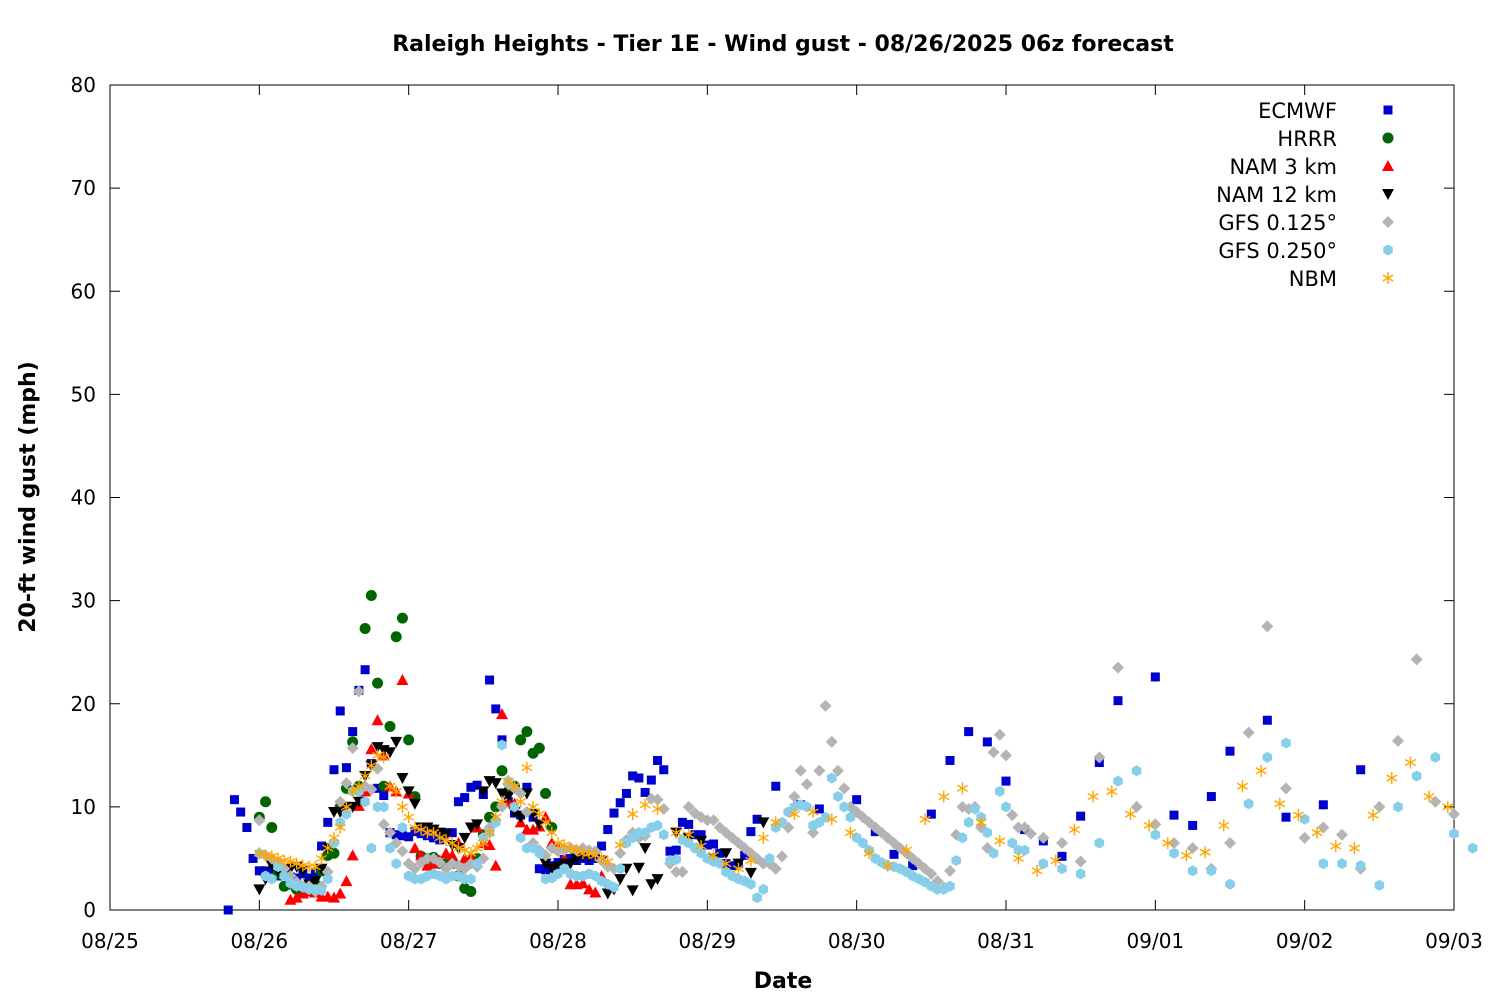 This screenshot has width=1500, height=1000. Describe the element at coordinates (1325, 111) in the screenshot. I see `legend-item: ECMWF` at that location.